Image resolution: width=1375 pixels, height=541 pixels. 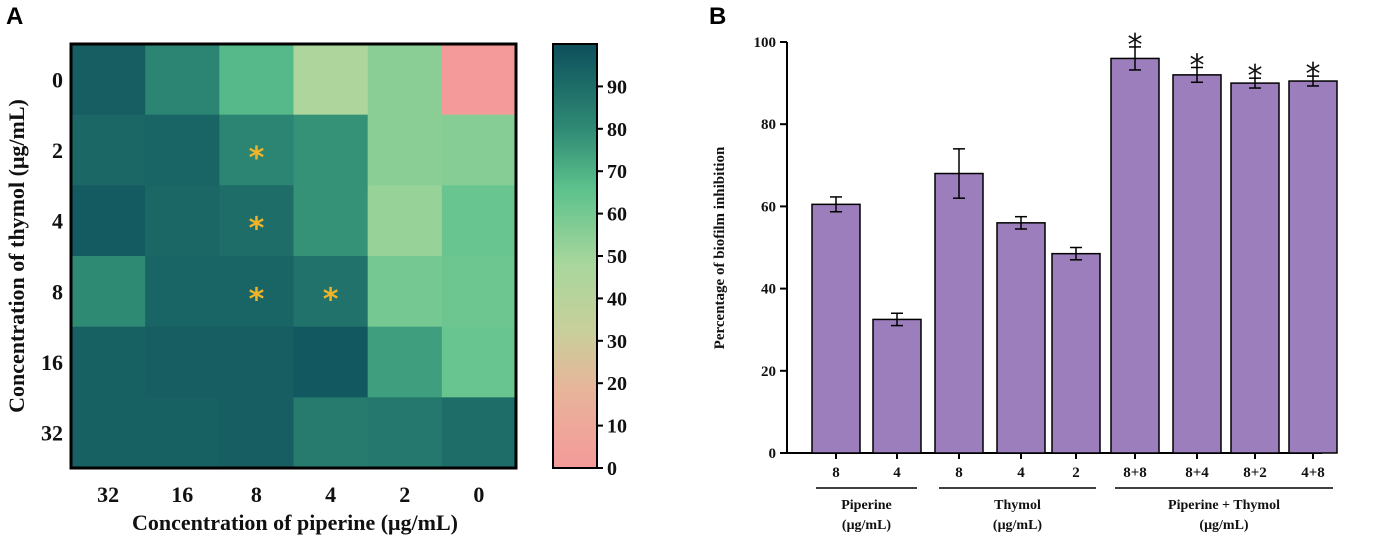 What do you see at coordinates (52, 362) in the screenshot?
I see `heatmap-y-tick-label: 16` at bounding box center [52, 362].